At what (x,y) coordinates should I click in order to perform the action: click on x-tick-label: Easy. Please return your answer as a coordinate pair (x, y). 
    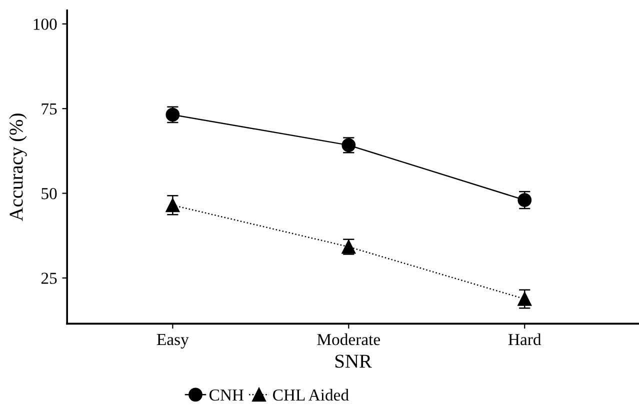
    Looking at the image, I should click on (172, 341).